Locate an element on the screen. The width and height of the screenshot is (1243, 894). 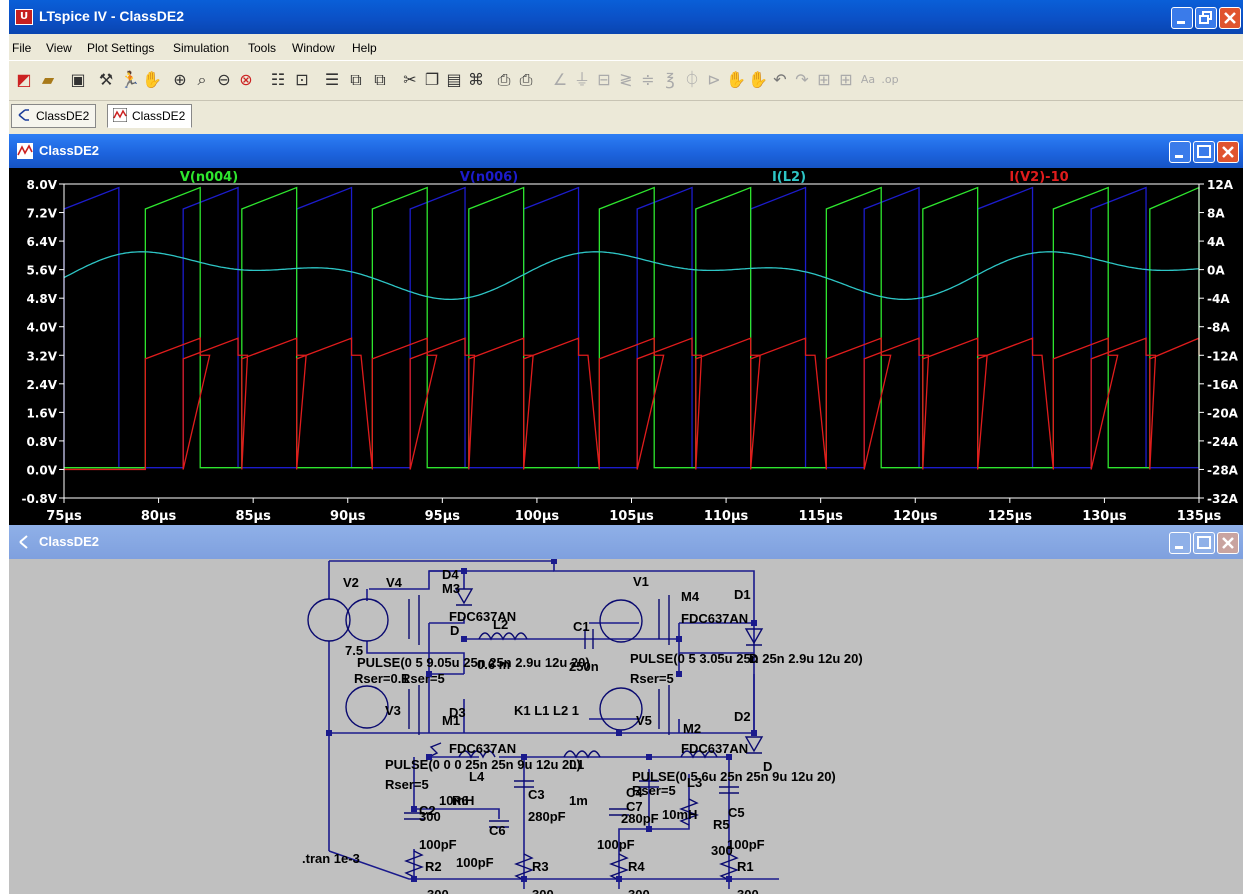
waveform-window-title: ClassDE2 is located at coordinates (69, 150).